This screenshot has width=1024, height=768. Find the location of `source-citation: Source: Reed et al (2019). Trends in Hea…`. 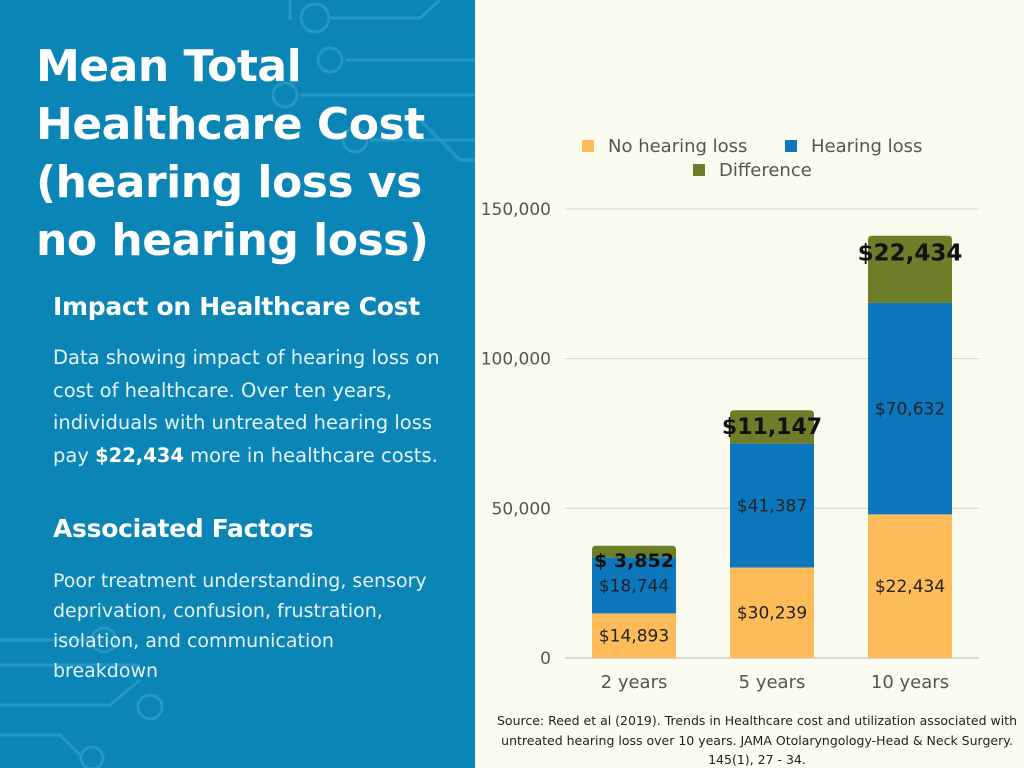

source-citation: Source: Reed et al (2019). Trends in Hea… is located at coordinates (757, 740).